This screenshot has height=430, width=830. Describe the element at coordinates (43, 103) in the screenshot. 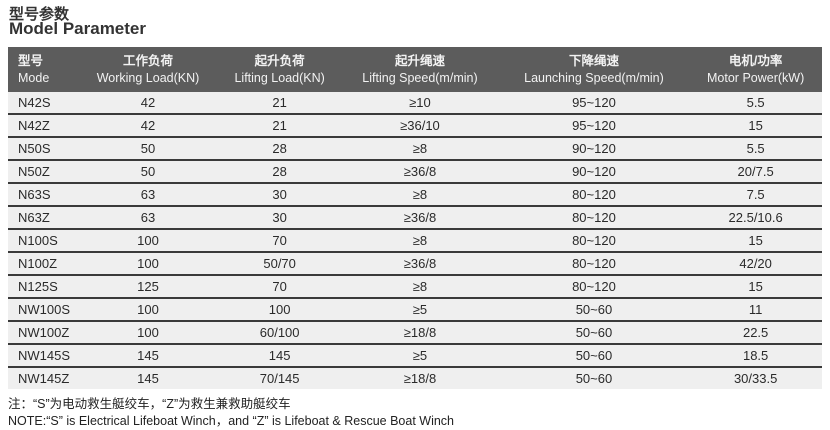

I see `table-cell: N42S` at that location.